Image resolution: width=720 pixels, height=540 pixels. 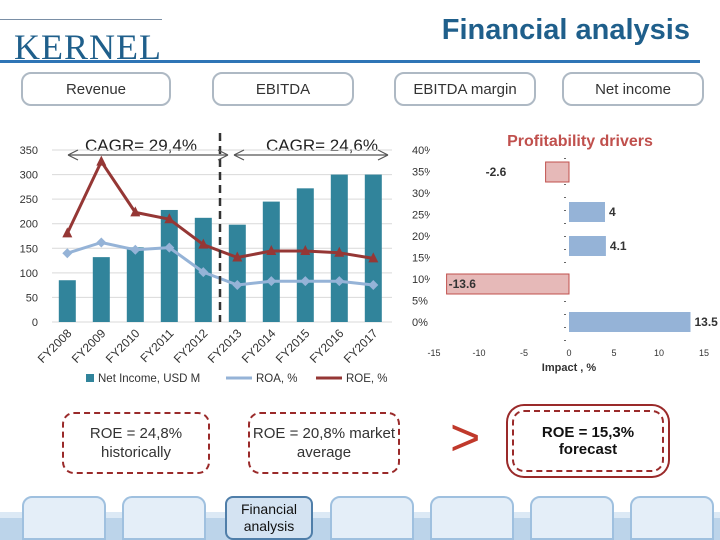 What do you see at coordinates (96, 89) in the screenshot?
I see `revenue-pill: Revenue` at bounding box center [96, 89].